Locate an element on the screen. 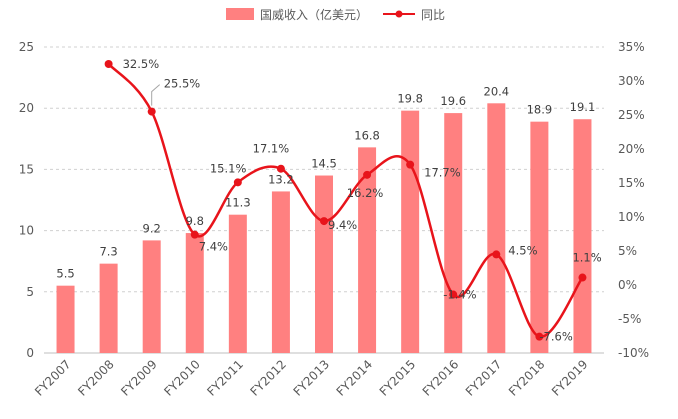 The height and width of the screenshot is (419, 678). x-tick-label: FY2012 is located at coordinates (268, 378).